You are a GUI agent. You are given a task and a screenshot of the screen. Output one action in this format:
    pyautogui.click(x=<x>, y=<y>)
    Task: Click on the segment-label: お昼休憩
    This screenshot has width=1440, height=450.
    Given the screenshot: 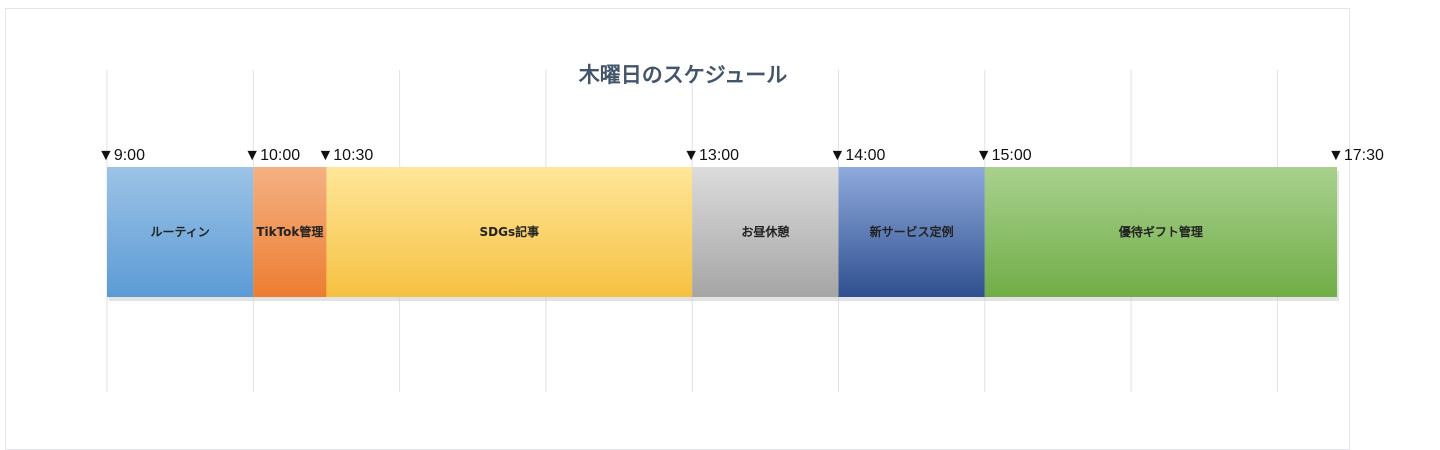 What is the action you would take?
    pyautogui.click(x=765, y=231)
    